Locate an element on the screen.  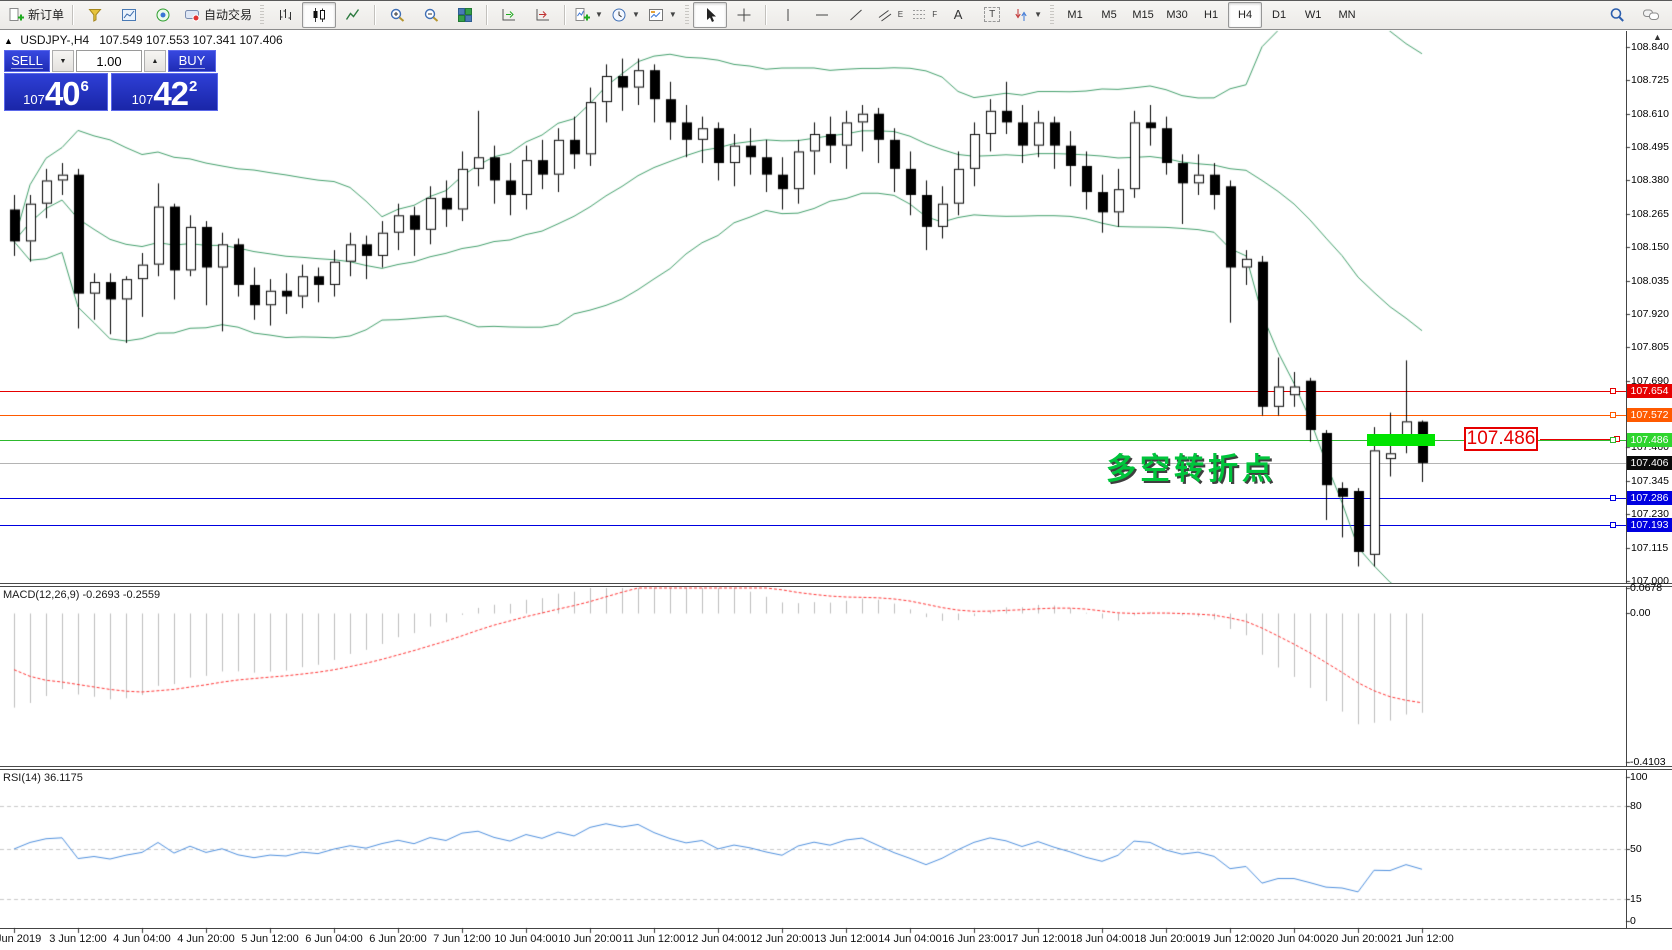
symbol-timeframe: USDJPY-,H4 is located at coordinates (55, 40).